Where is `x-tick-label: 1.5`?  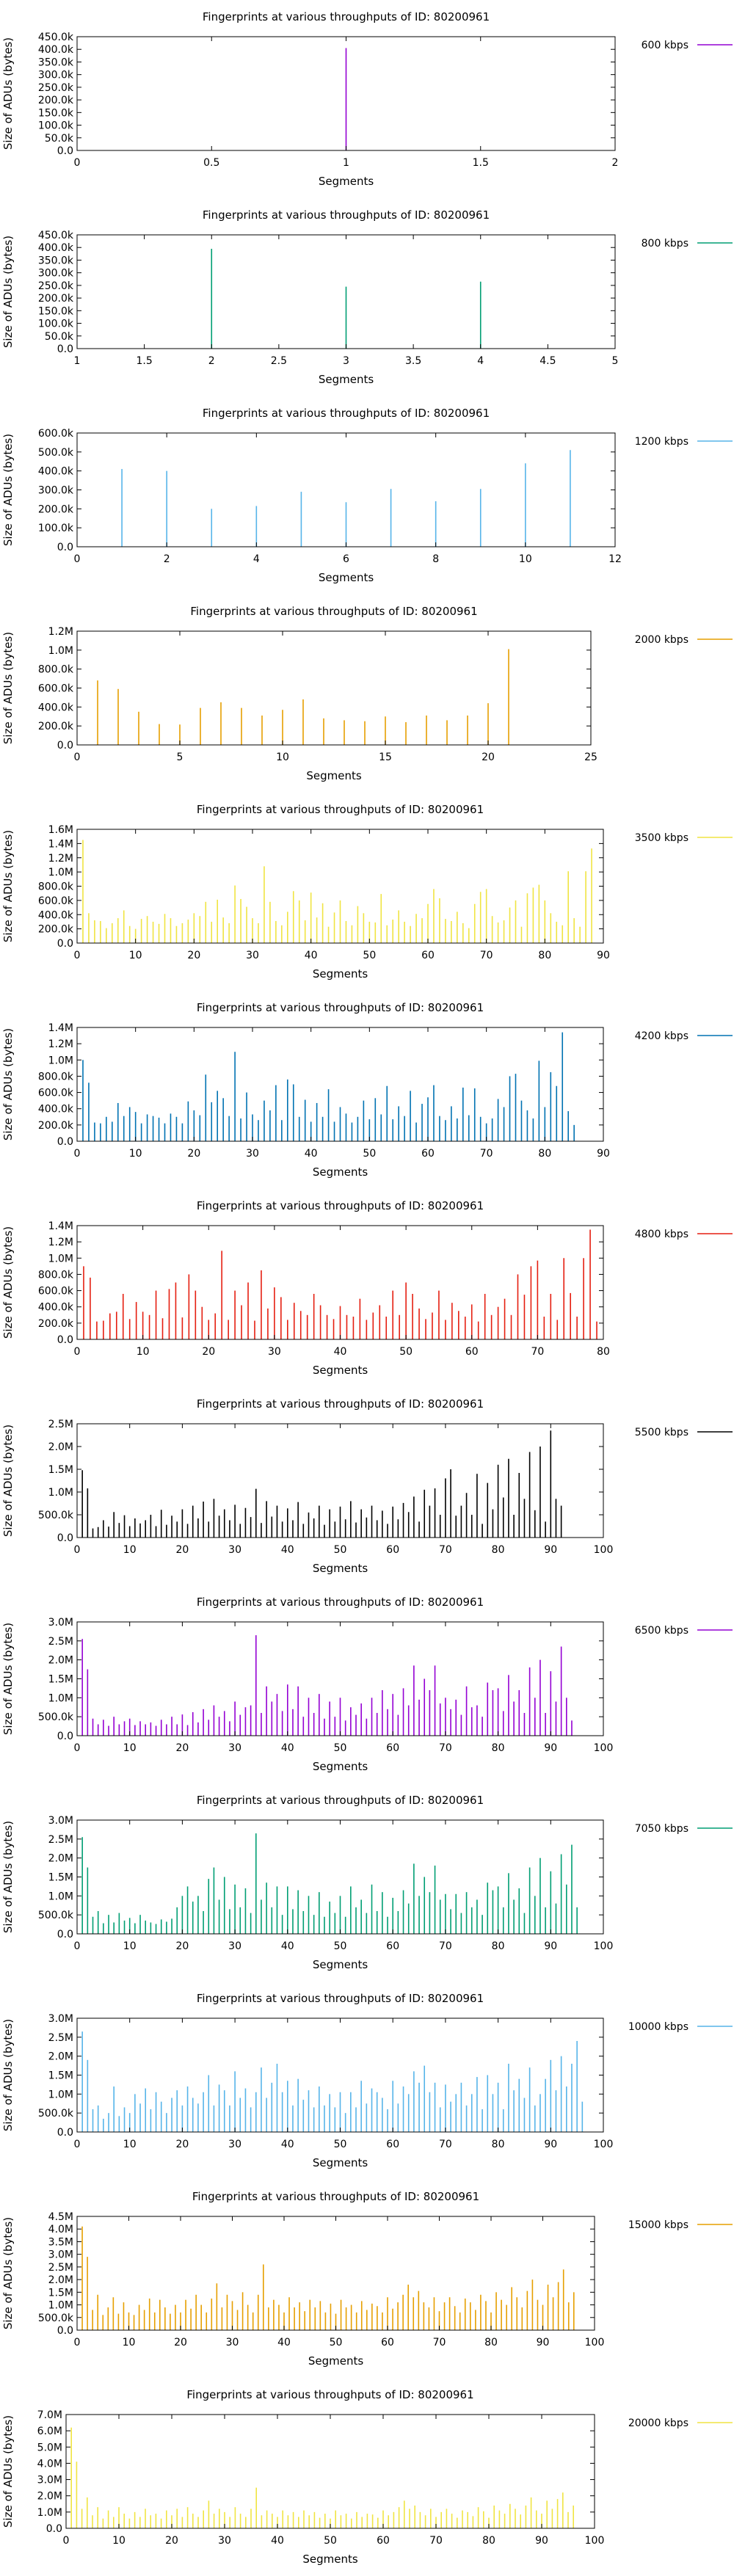
x-tick-label: 1.5 is located at coordinates (144, 361).